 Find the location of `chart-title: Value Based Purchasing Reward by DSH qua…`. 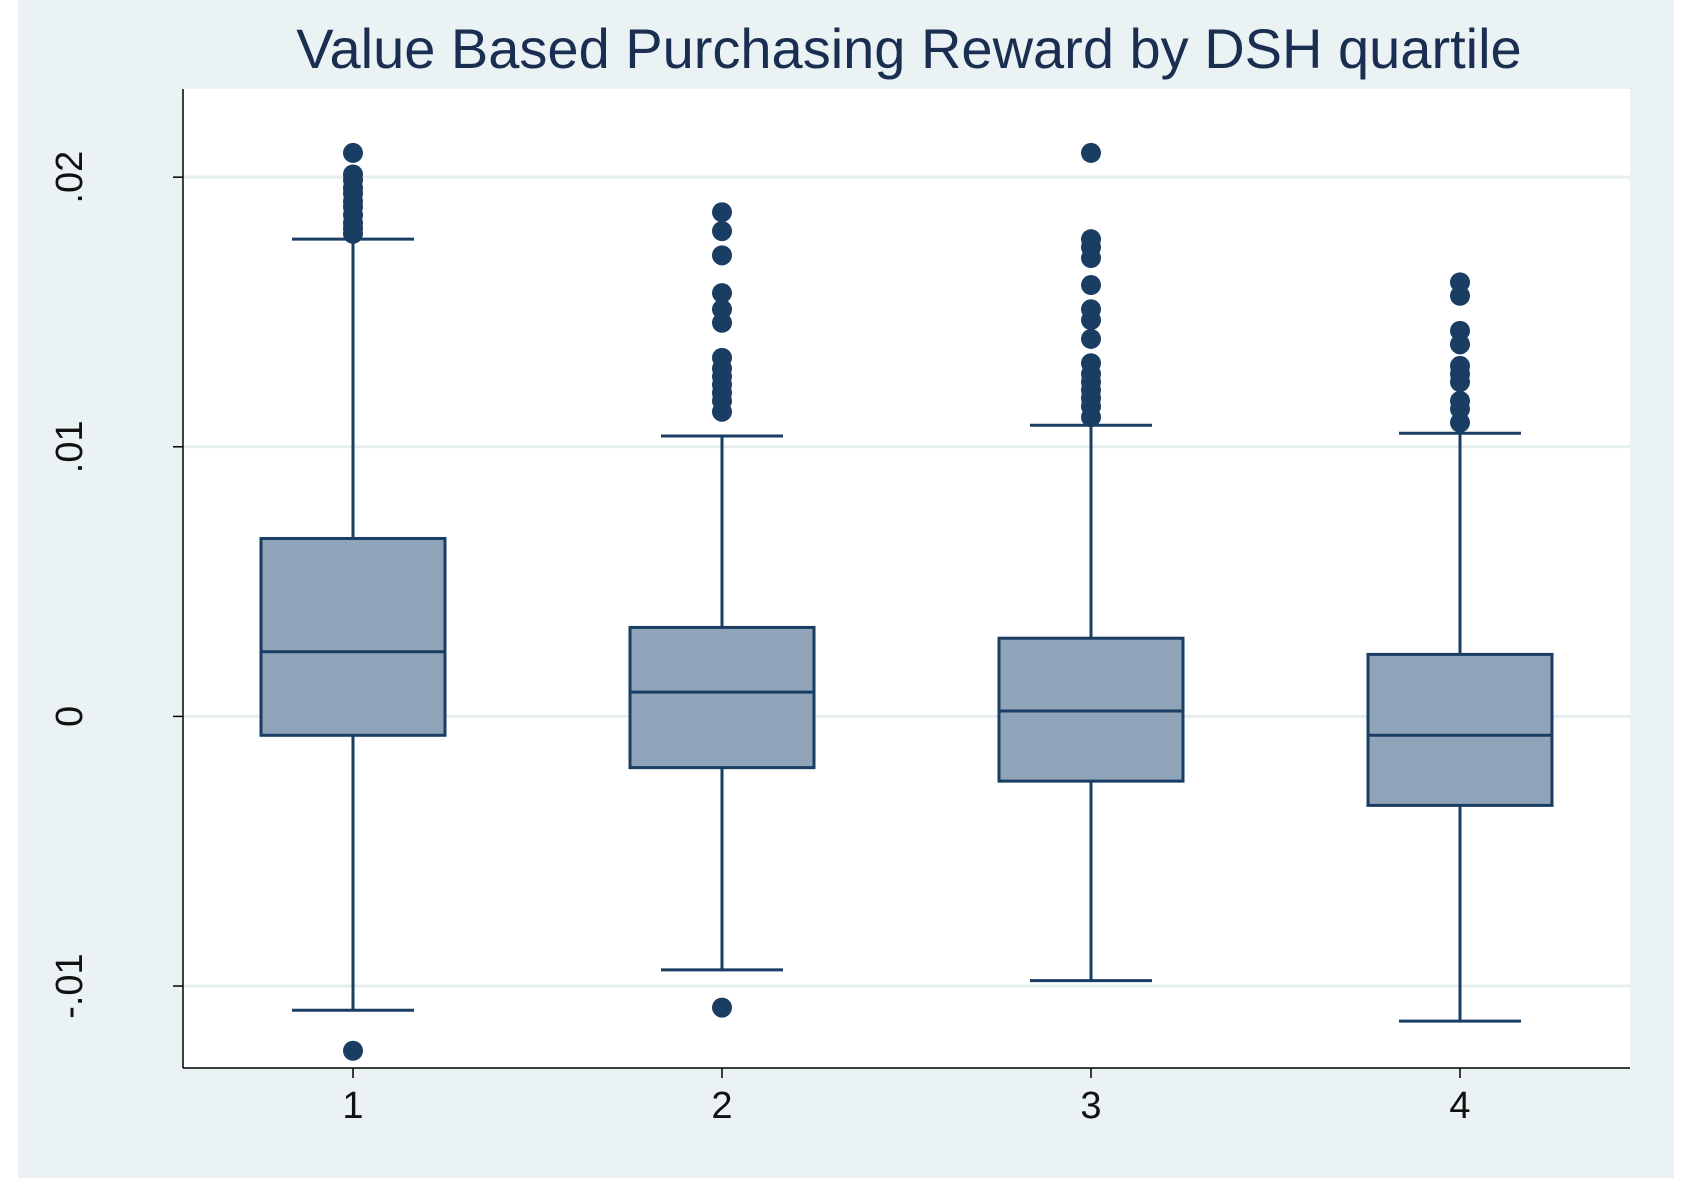

chart-title: Value Based Purchasing Reward by DSH qua… is located at coordinates (908, 48).